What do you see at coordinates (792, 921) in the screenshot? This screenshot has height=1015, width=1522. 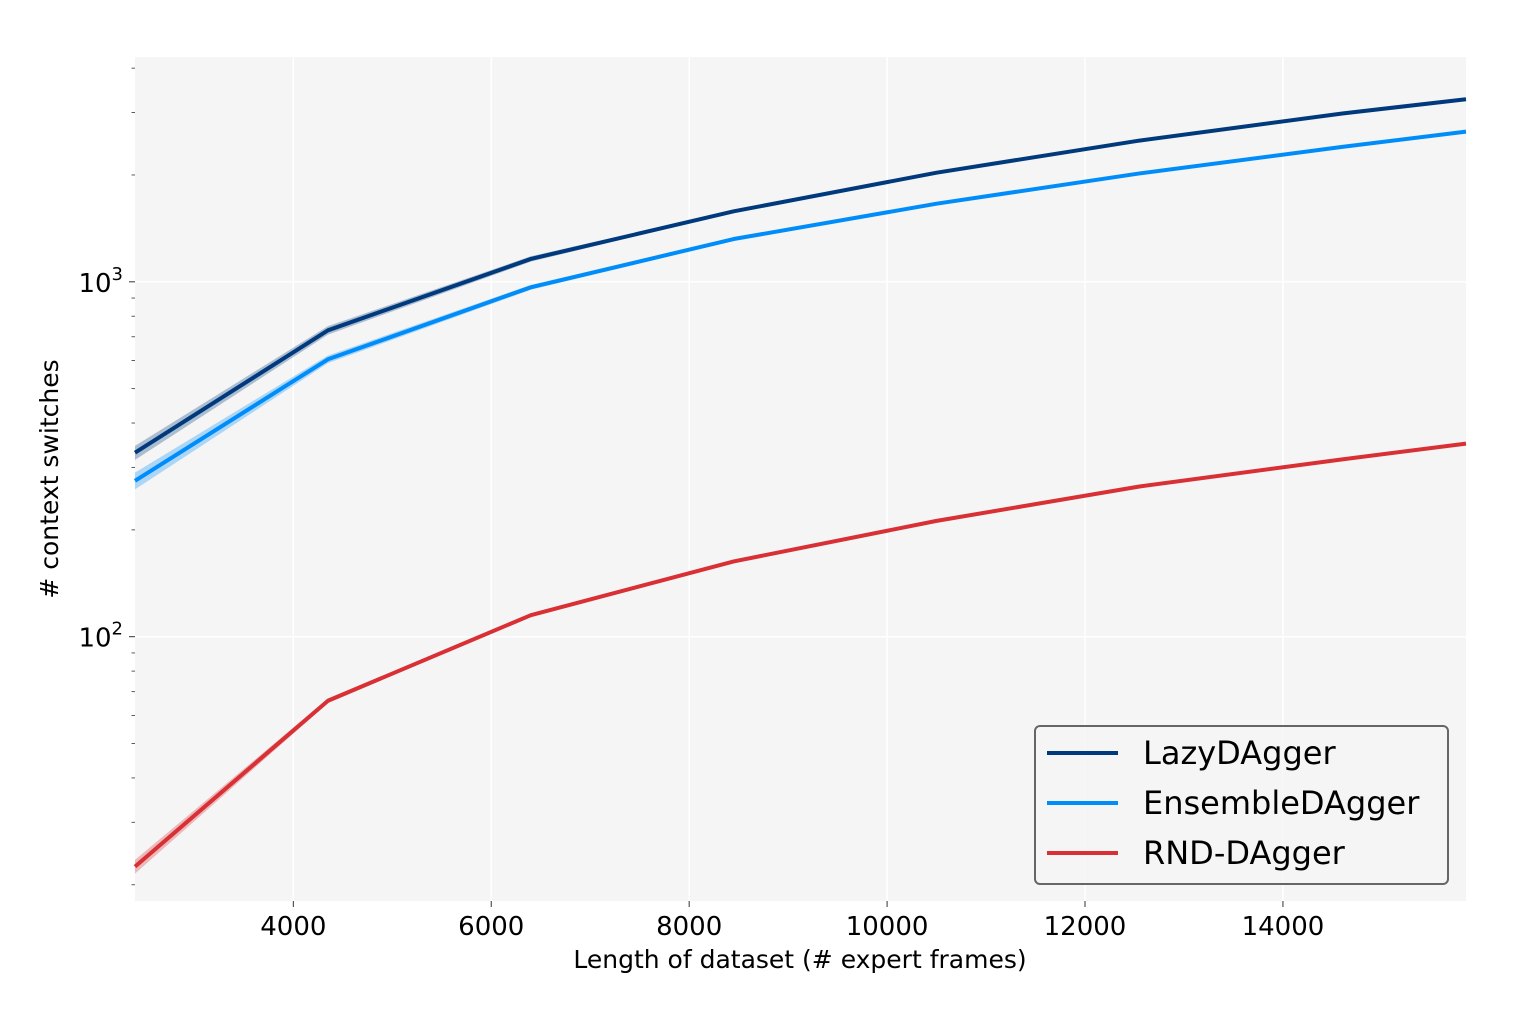 I see `x-axis: 4000 6000 8000 10000 12000 14000` at bounding box center [792, 921].